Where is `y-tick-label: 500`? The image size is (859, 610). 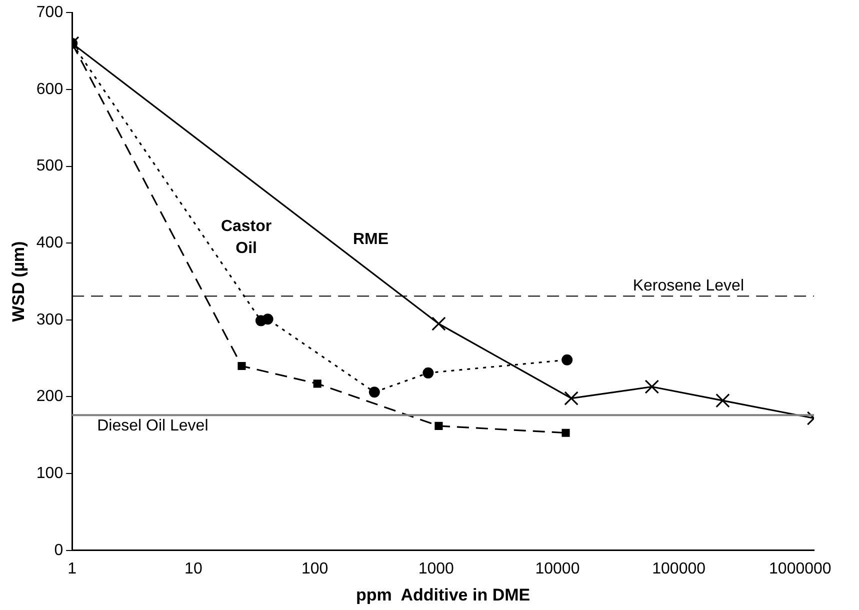 y-tick-label: 500 is located at coordinates (50, 166).